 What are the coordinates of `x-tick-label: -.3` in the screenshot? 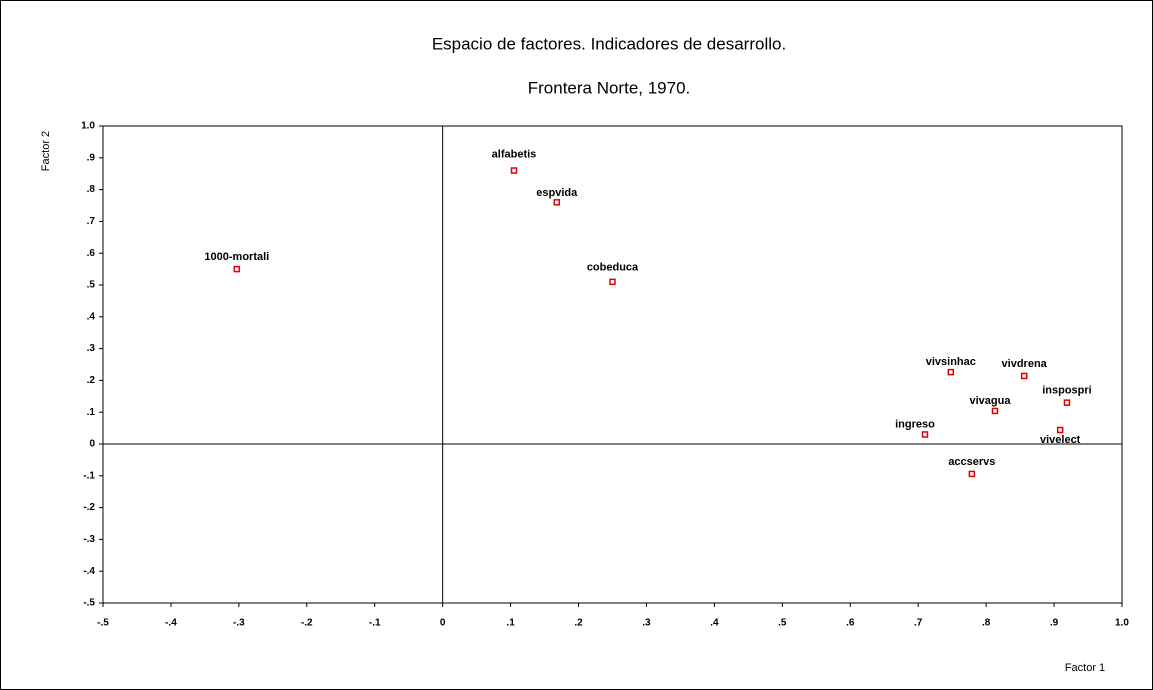 It's located at (239, 623).